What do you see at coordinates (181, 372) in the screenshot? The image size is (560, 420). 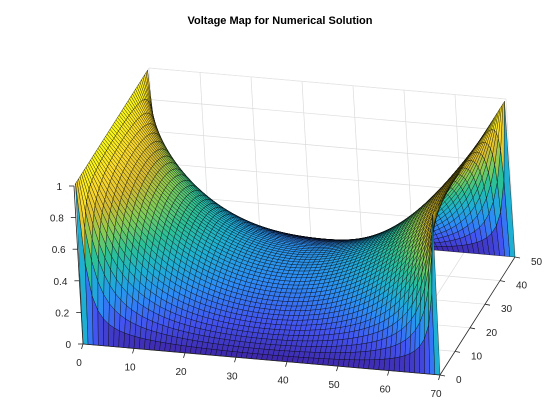 I see `x-tick-label: 20` at bounding box center [181, 372].